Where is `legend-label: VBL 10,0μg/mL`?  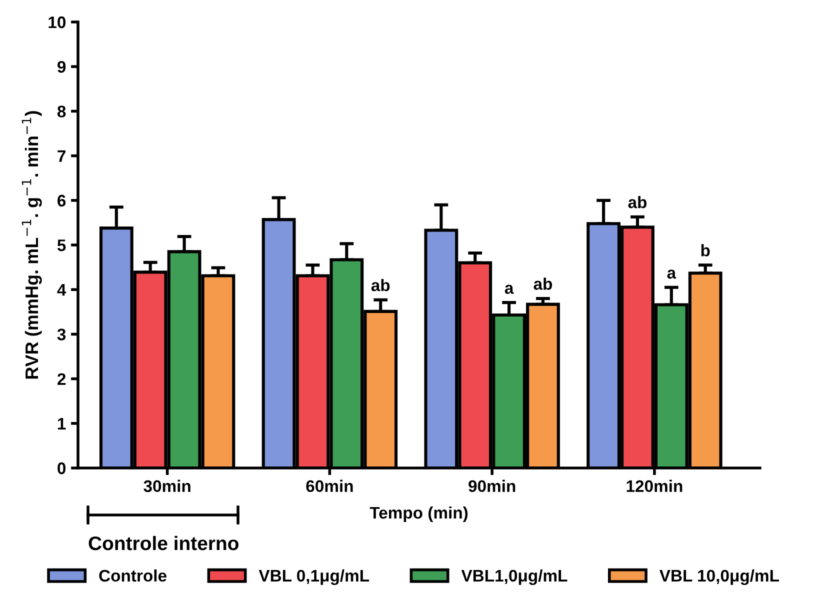 legend-label: VBL 10,0μg/mL is located at coordinates (719, 577).